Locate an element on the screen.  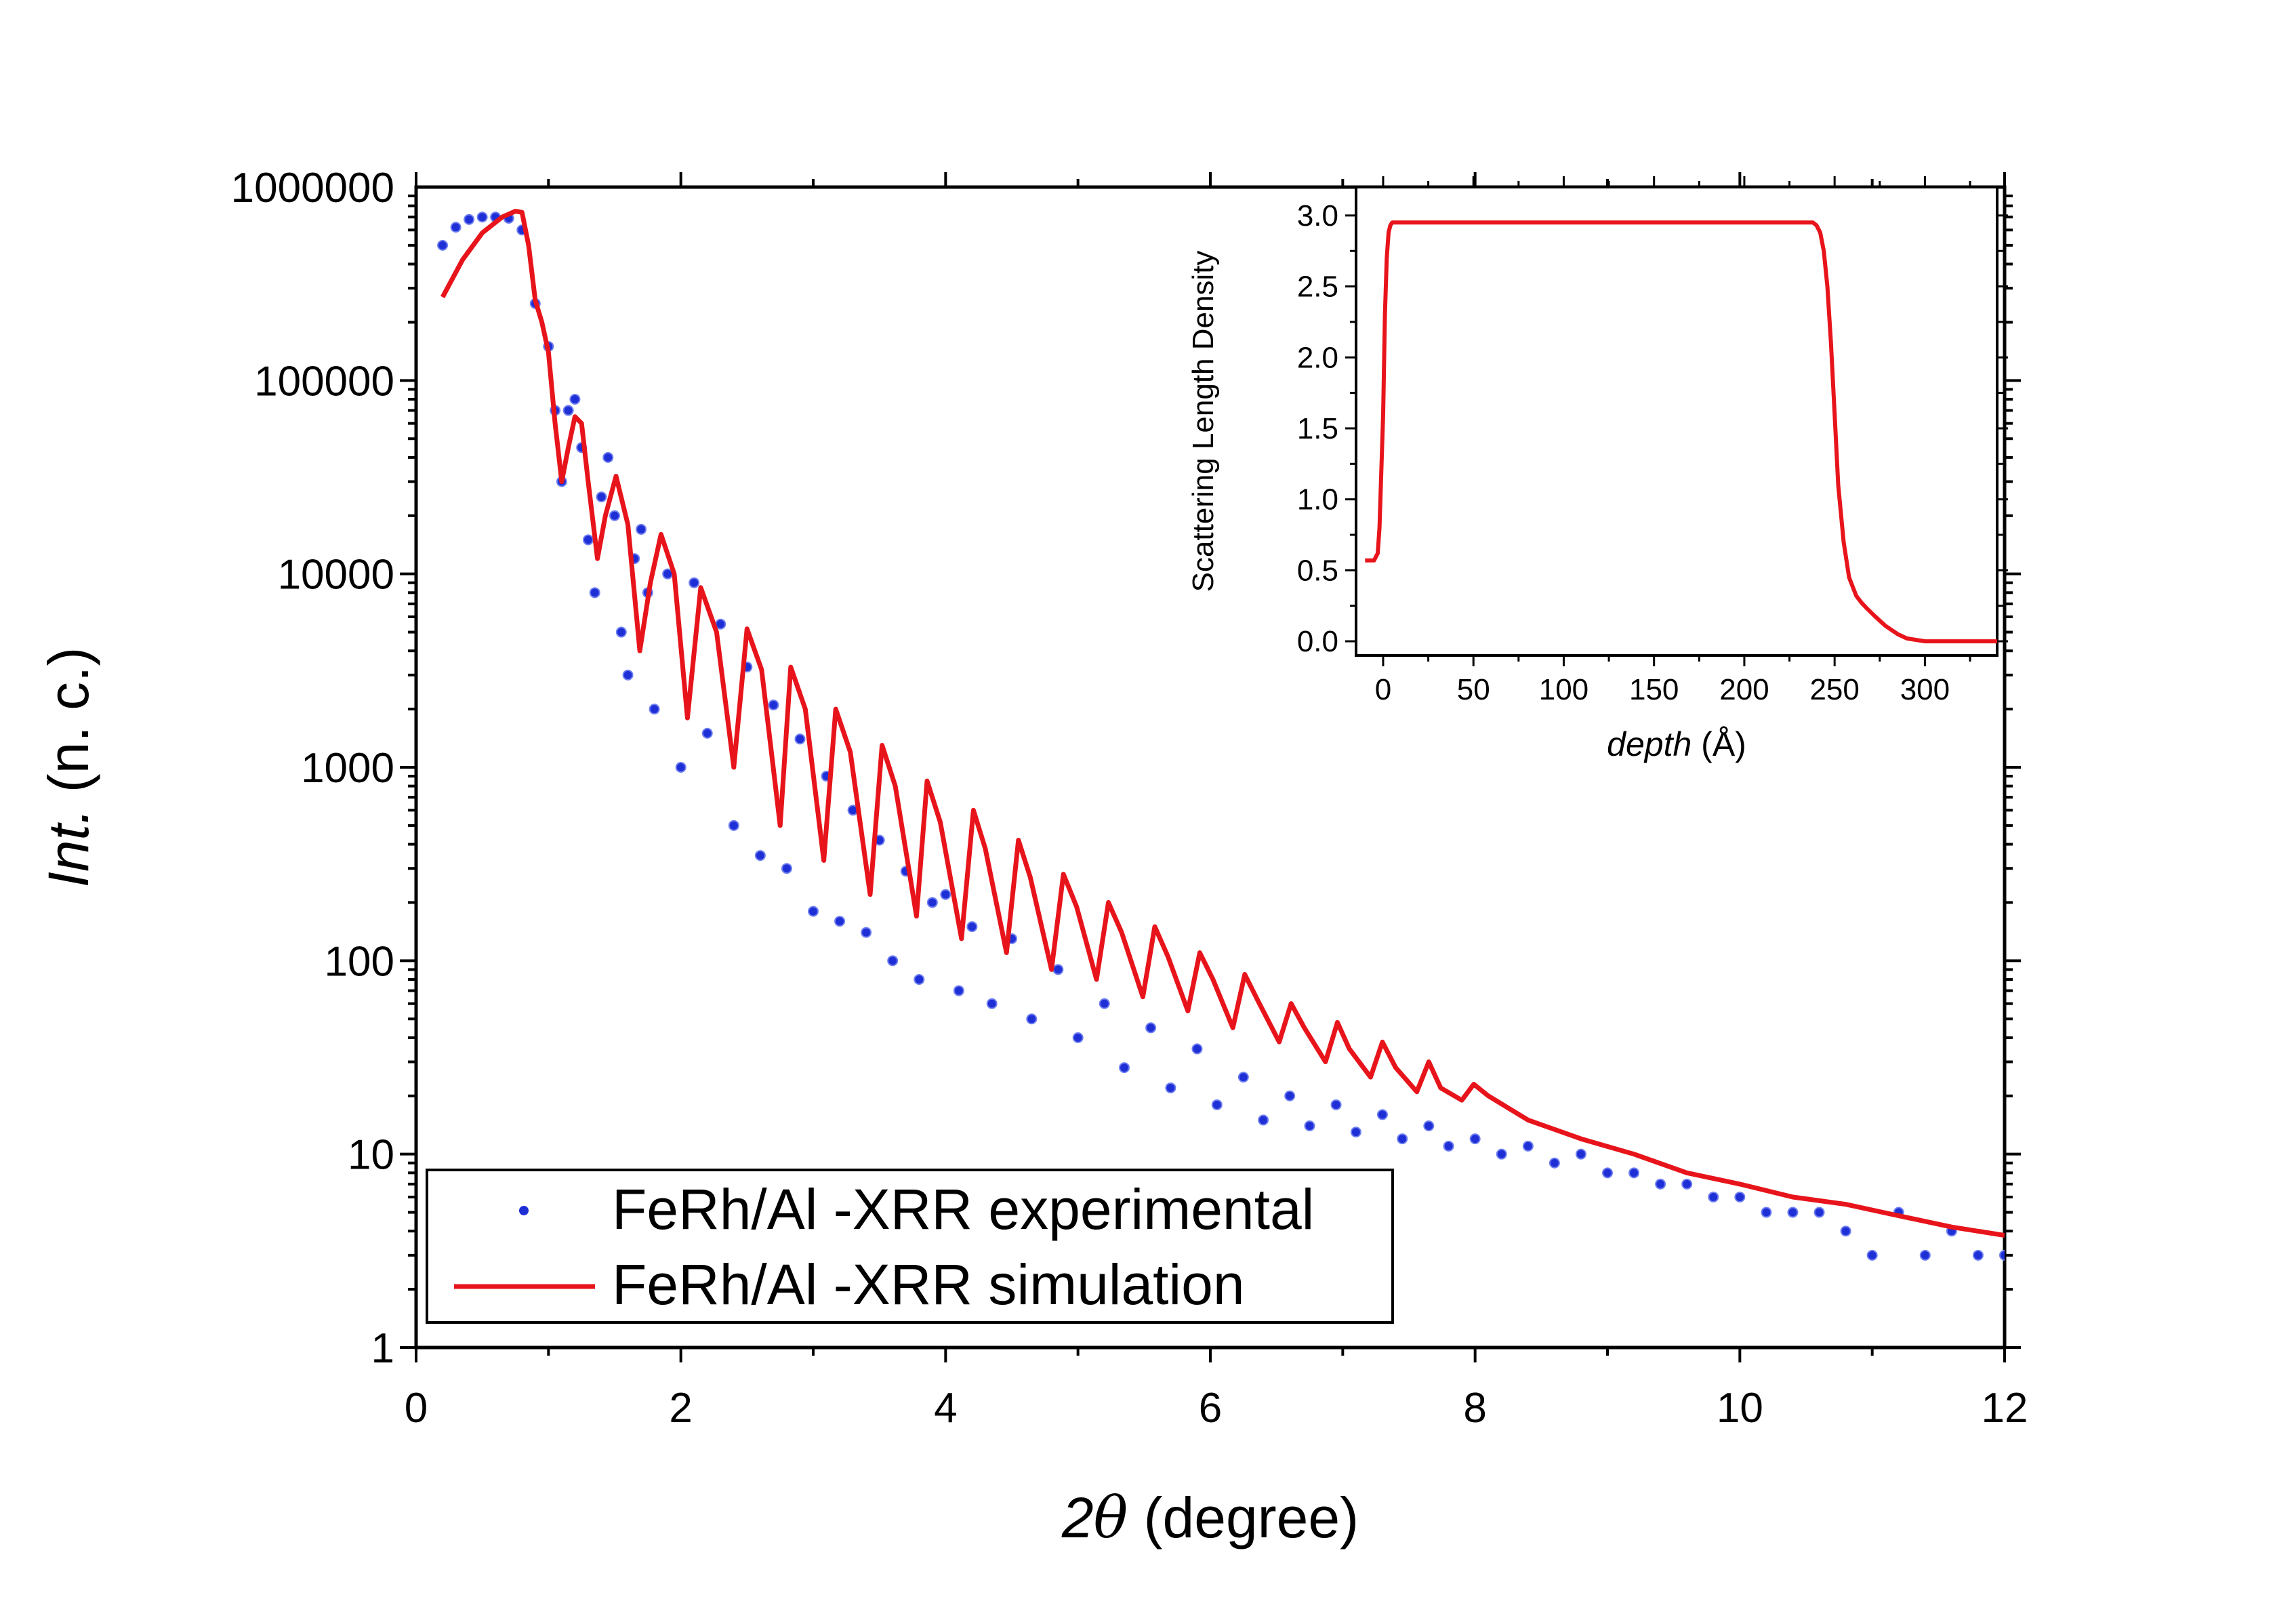
y-tick-label: 100000 is located at coordinates (324, 381).